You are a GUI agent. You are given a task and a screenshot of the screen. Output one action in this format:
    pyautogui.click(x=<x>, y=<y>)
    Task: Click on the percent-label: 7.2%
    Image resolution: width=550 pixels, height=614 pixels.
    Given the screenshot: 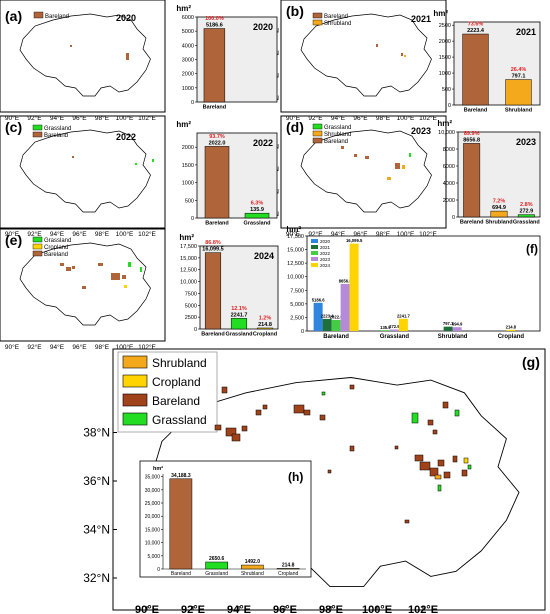 What is the action you would take?
    pyautogui.click(x=499, y=202)
    